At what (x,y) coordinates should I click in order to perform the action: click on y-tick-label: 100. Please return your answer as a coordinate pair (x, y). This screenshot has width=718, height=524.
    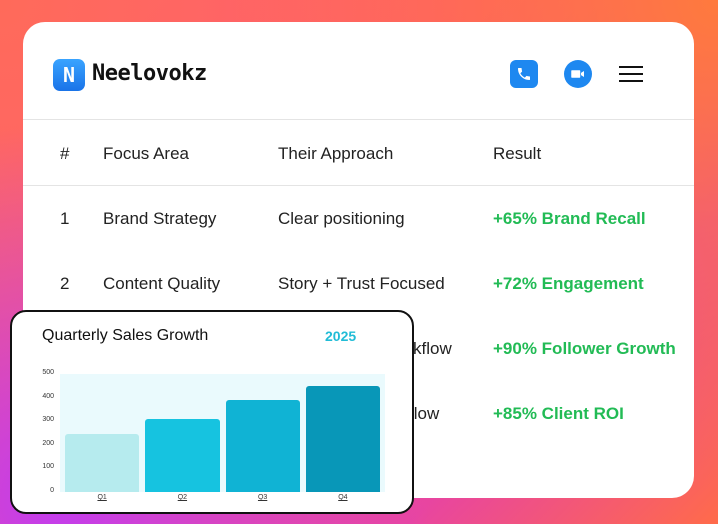
    Looking at the image, I should click on (48, 467).